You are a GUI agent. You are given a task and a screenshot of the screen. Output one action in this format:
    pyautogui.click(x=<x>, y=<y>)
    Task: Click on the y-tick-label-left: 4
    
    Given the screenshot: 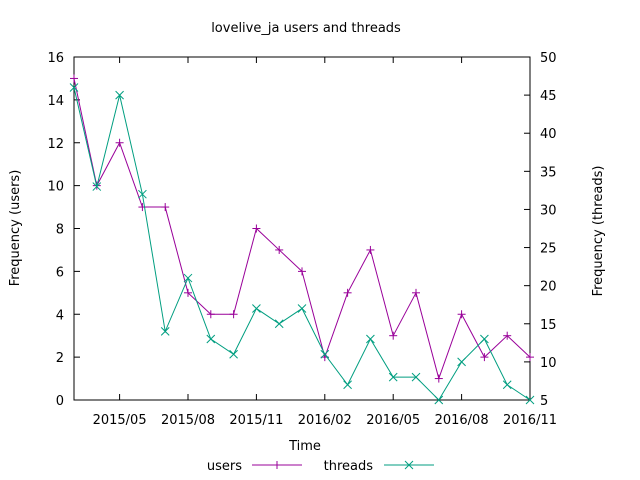 What is the action you would take?
    pyautogui.click(x=60, y=315)
    